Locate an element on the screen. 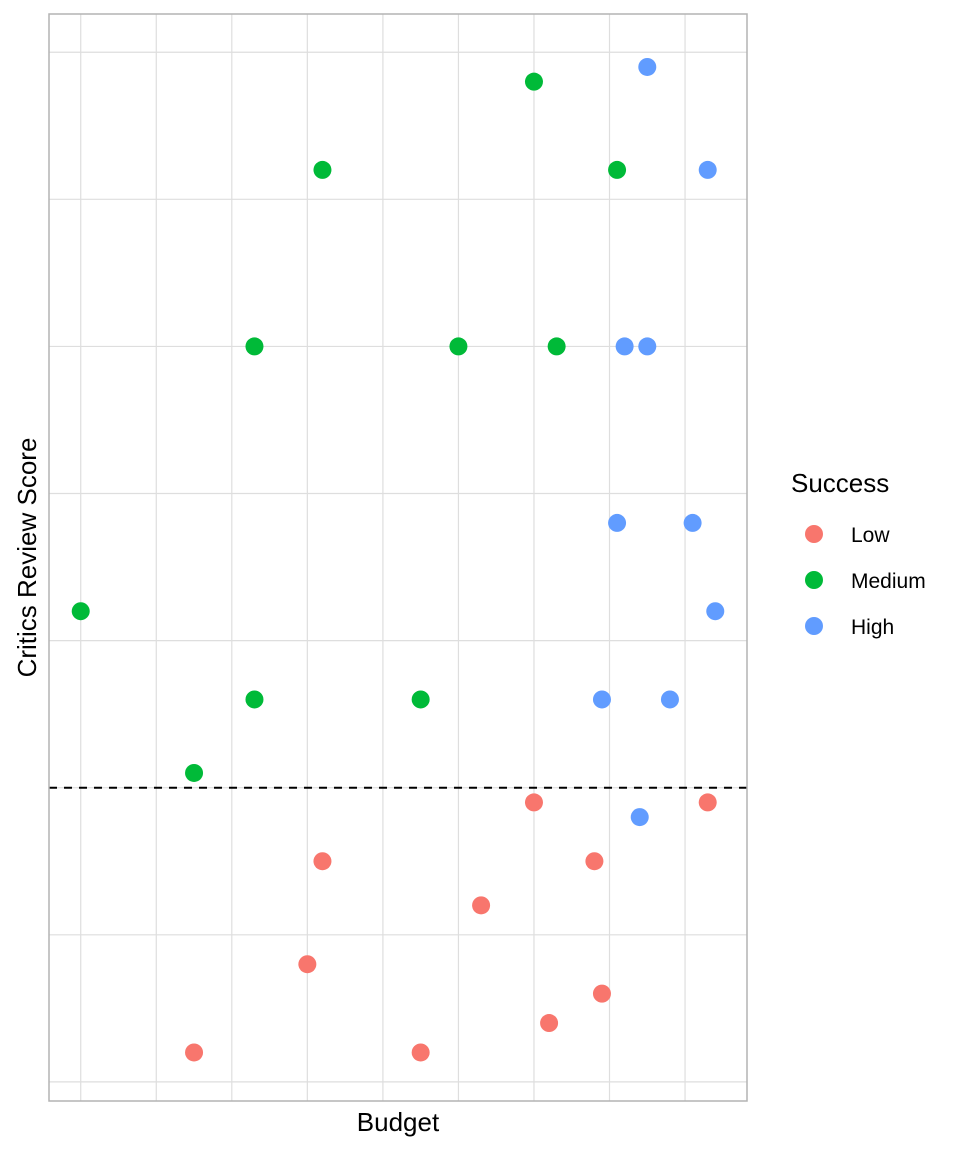 The width and height of the screenshot is (960, 1152). legend-label: High is located at coordinates (872, 627).